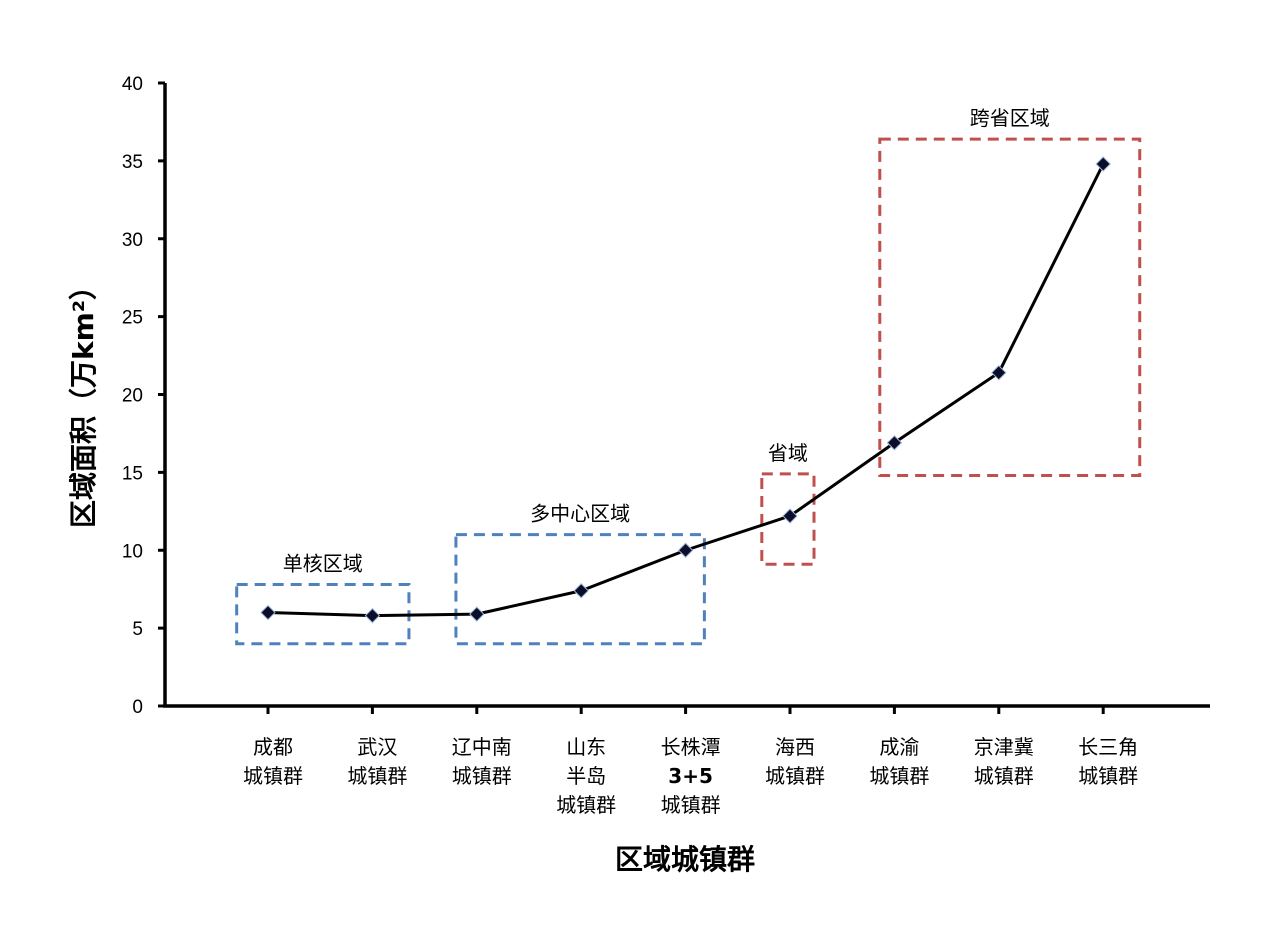  I want to click on y-tick-label: 15, so click(132, 473).